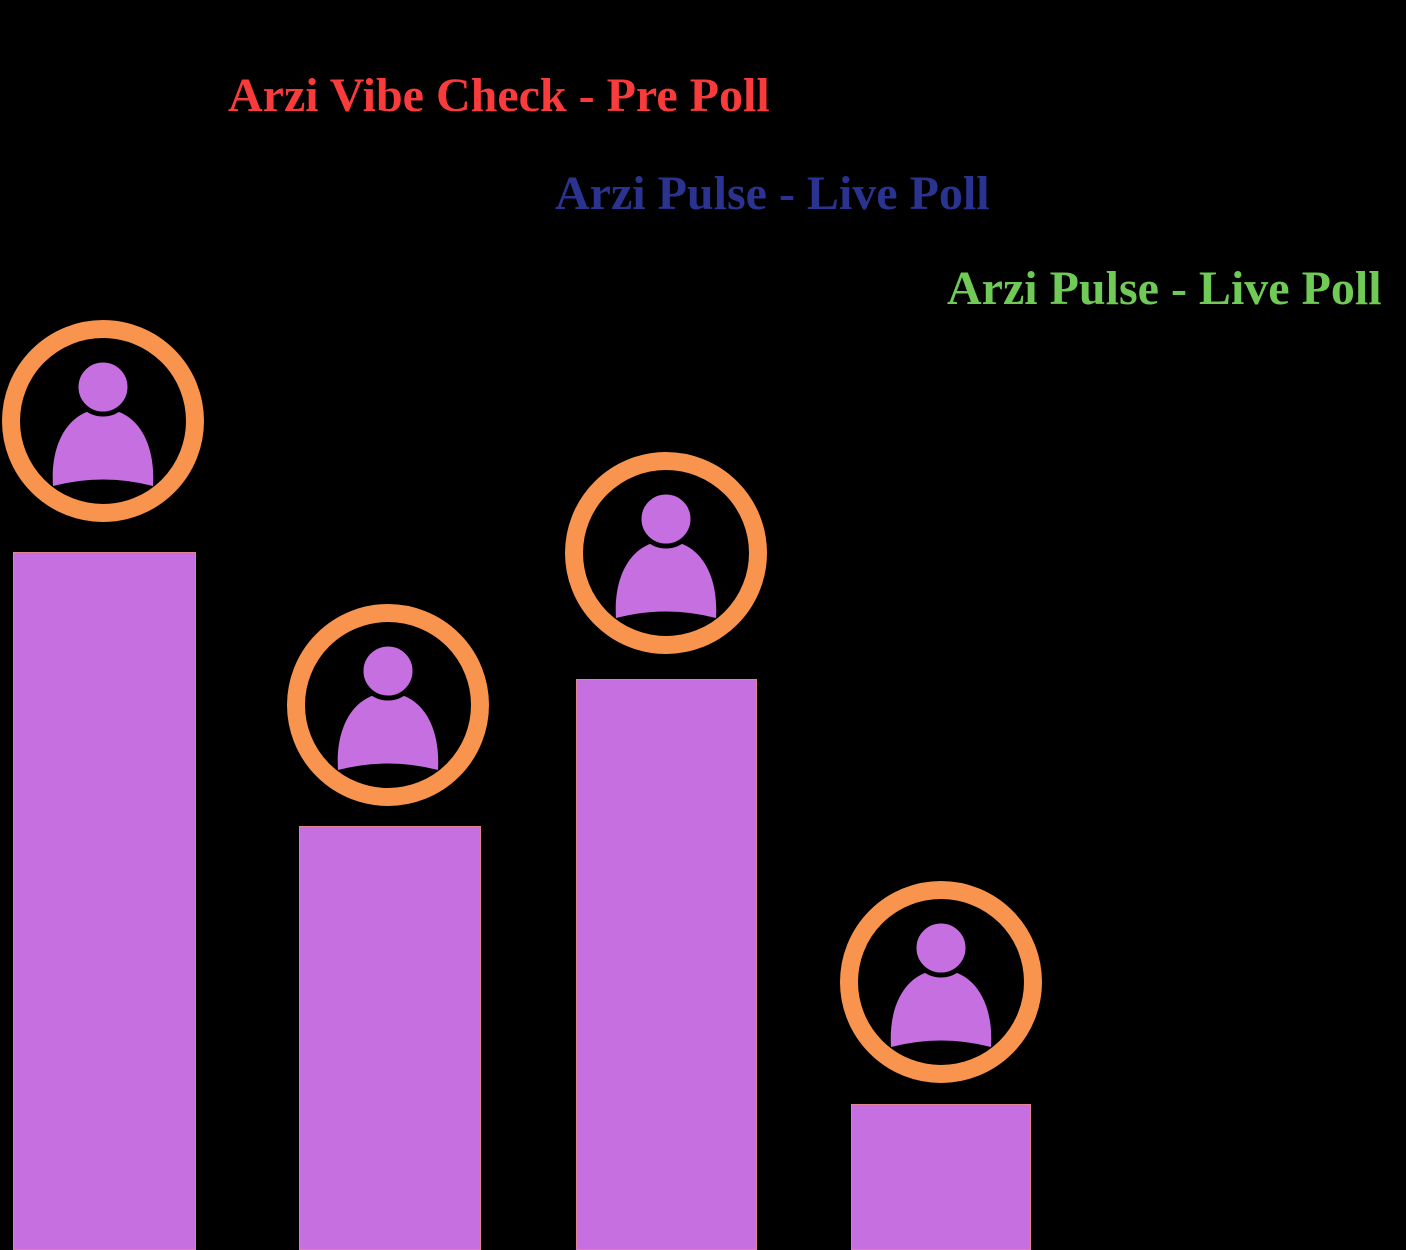 The width and height of the screenshot is (1406, 1250). What do you see at coordinates (772, 193) in the screenshot?
I see `title-pulse-live-poll-blue: Arzi Pulse - Live Poll` at bounding box center [772, 193].